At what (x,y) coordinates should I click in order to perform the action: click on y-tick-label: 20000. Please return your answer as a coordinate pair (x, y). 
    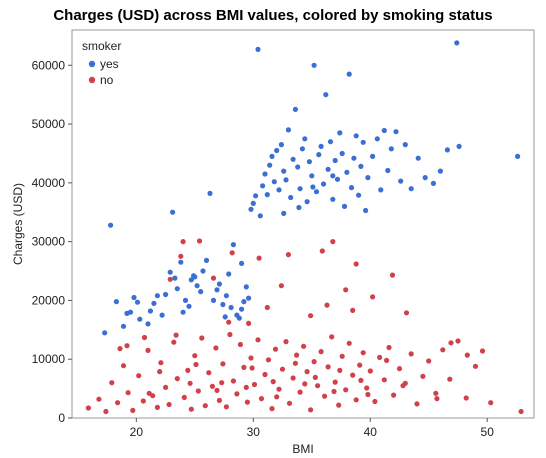
    Looking at the image, I should click on (49, 300).